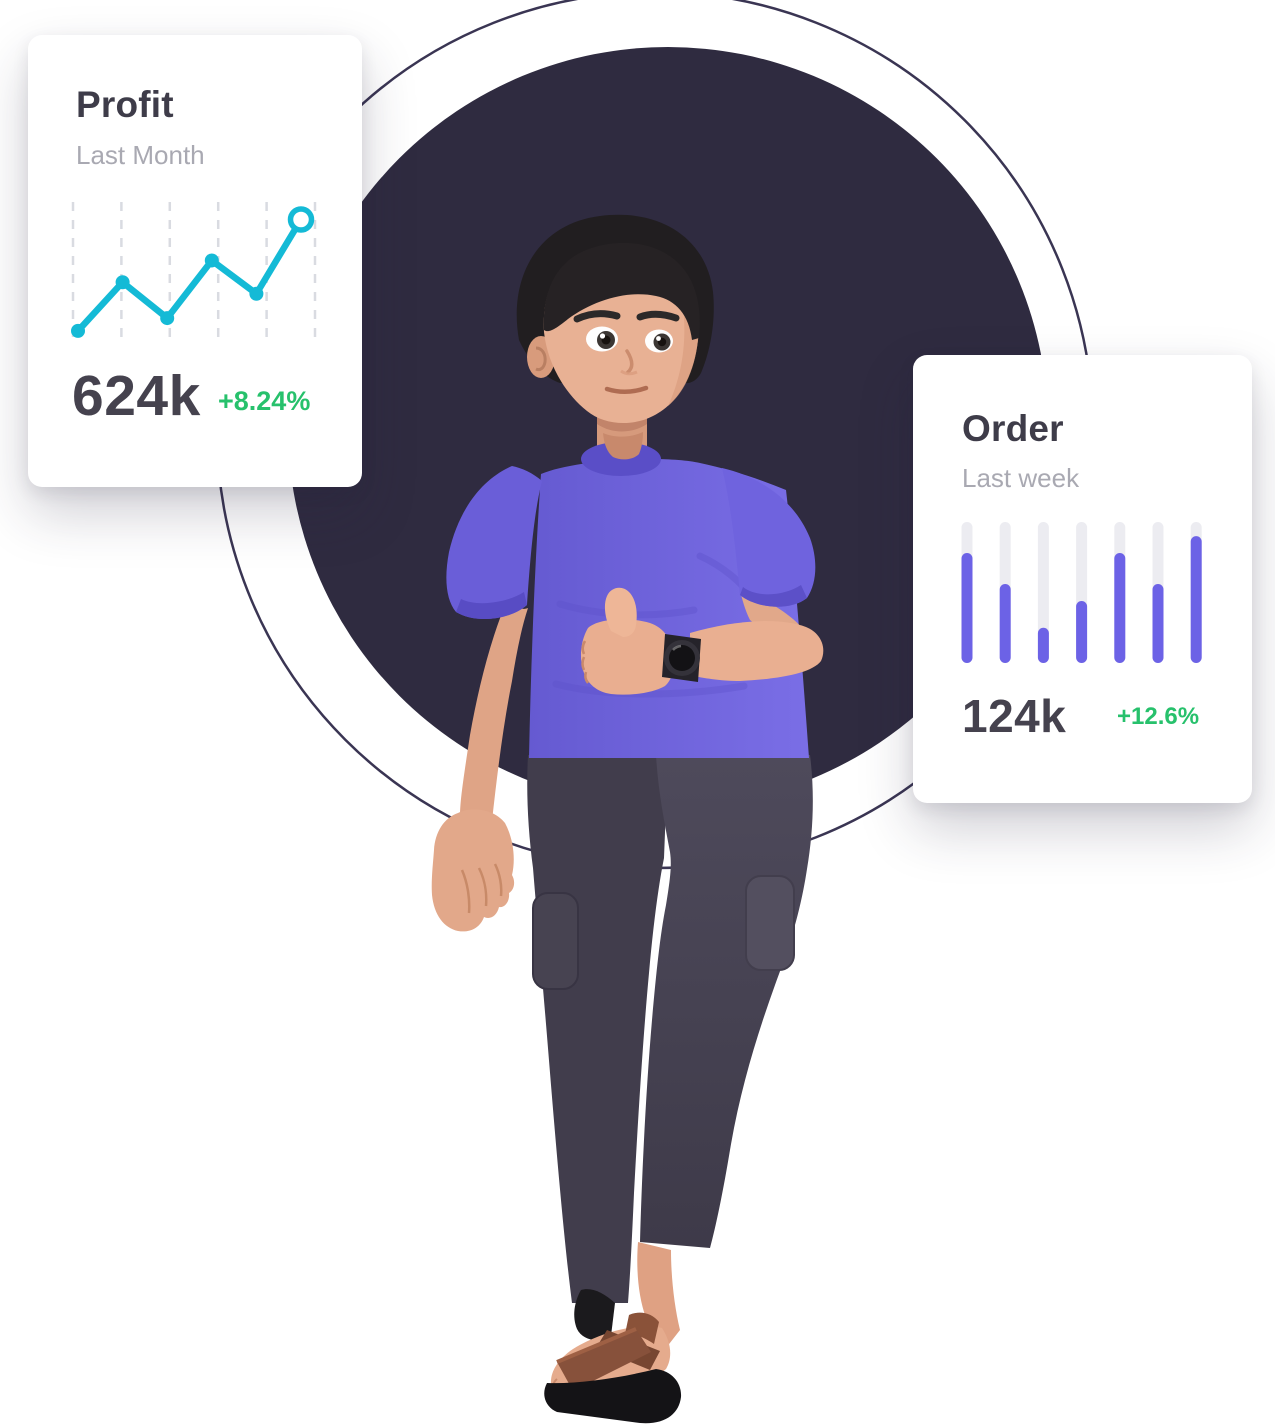 This screenshot has width=1275, height=1424. Describe the element at coordinates (494, 543) in the screenshot. I see `left-sleeve` at that location.